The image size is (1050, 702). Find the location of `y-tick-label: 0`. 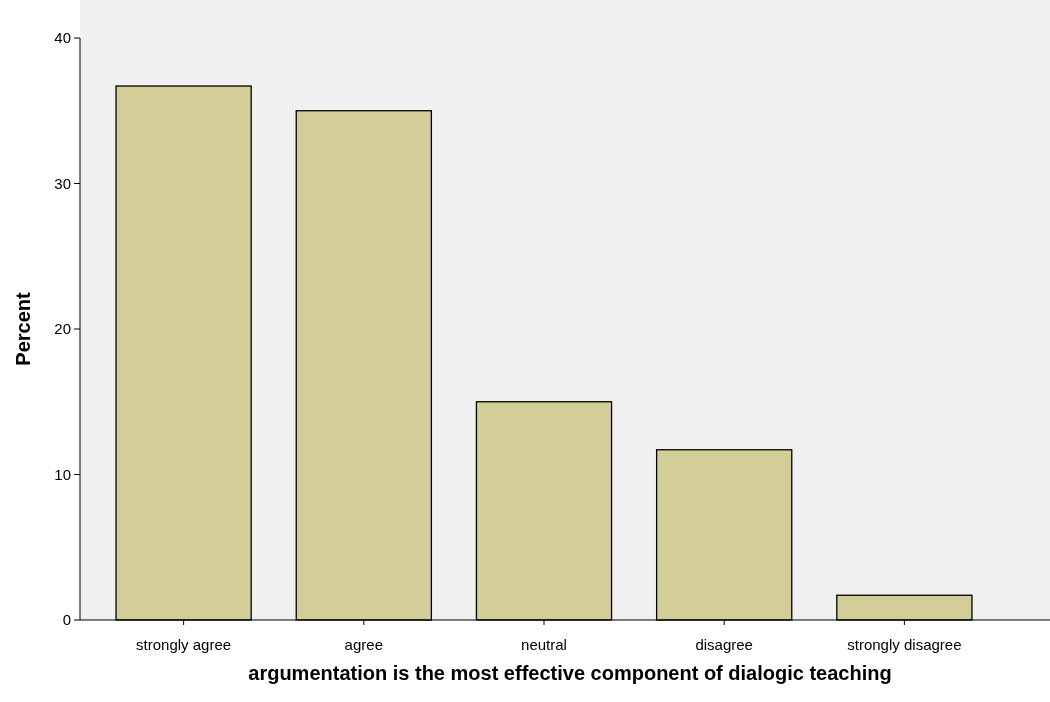

y-tick-label: 0 is located at coordinates (66, 620).